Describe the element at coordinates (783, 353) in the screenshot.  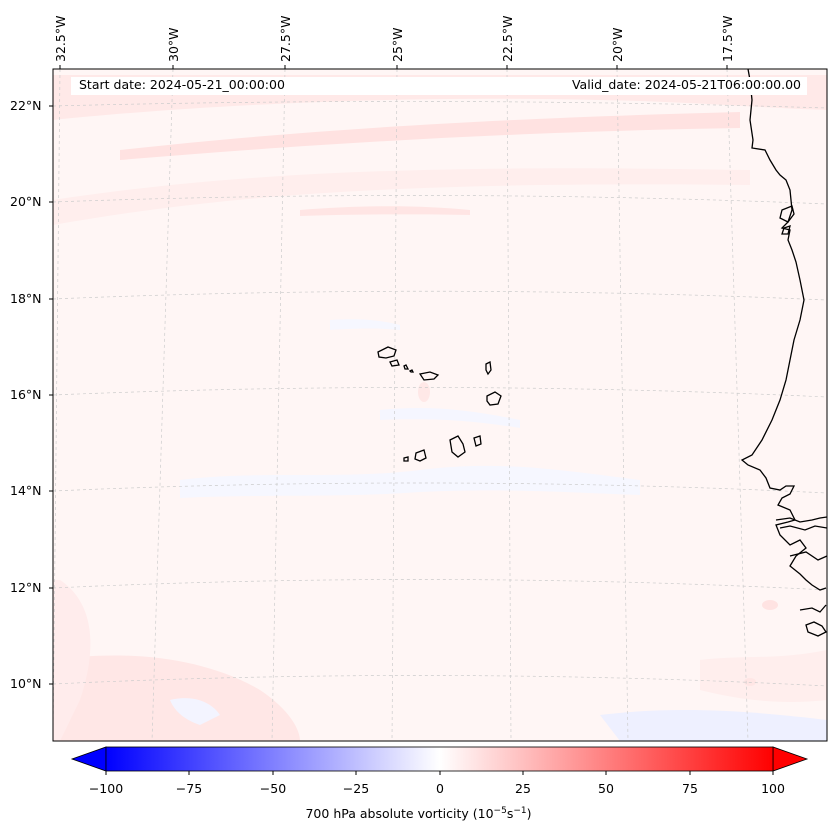
I see `coastline` at that location.